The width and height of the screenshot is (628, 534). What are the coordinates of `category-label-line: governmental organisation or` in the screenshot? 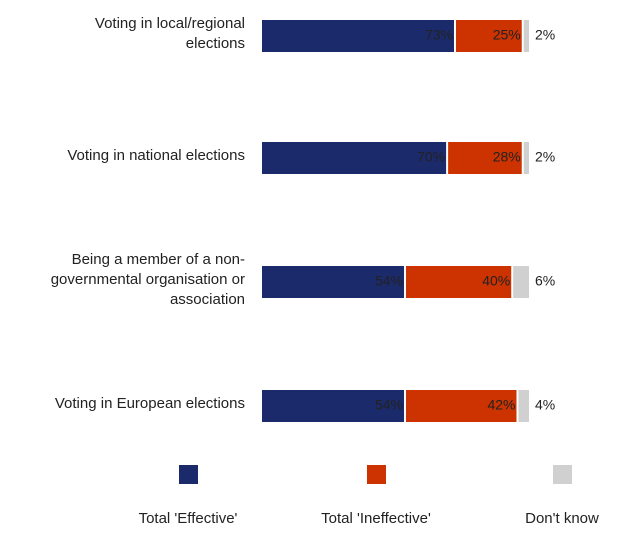 It's located at (147, 279).